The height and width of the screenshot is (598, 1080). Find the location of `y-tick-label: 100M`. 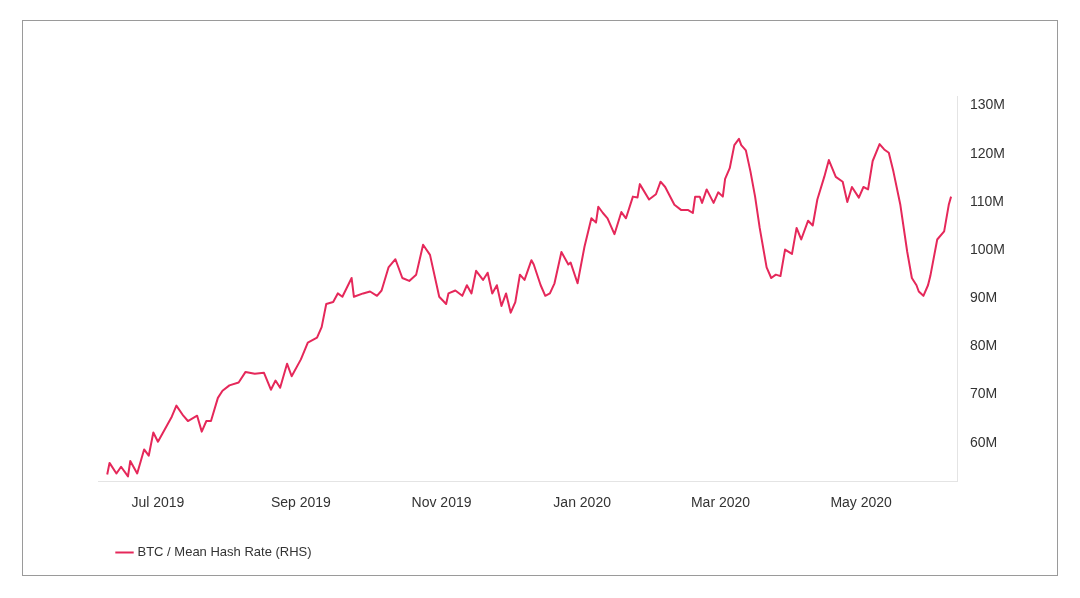

y-tick-label: 100M is located at coordinates (987, 248).